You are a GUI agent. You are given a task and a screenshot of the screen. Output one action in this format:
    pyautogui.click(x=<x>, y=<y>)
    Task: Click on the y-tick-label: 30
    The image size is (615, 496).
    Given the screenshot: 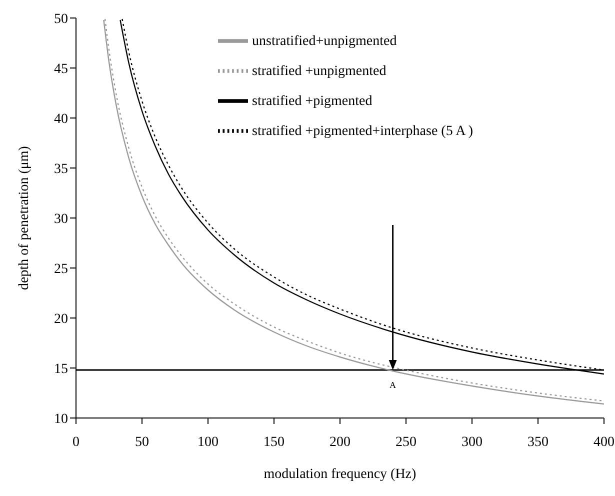 What is the action you would take?
    pyautogui.click(x=61, y=219)
    